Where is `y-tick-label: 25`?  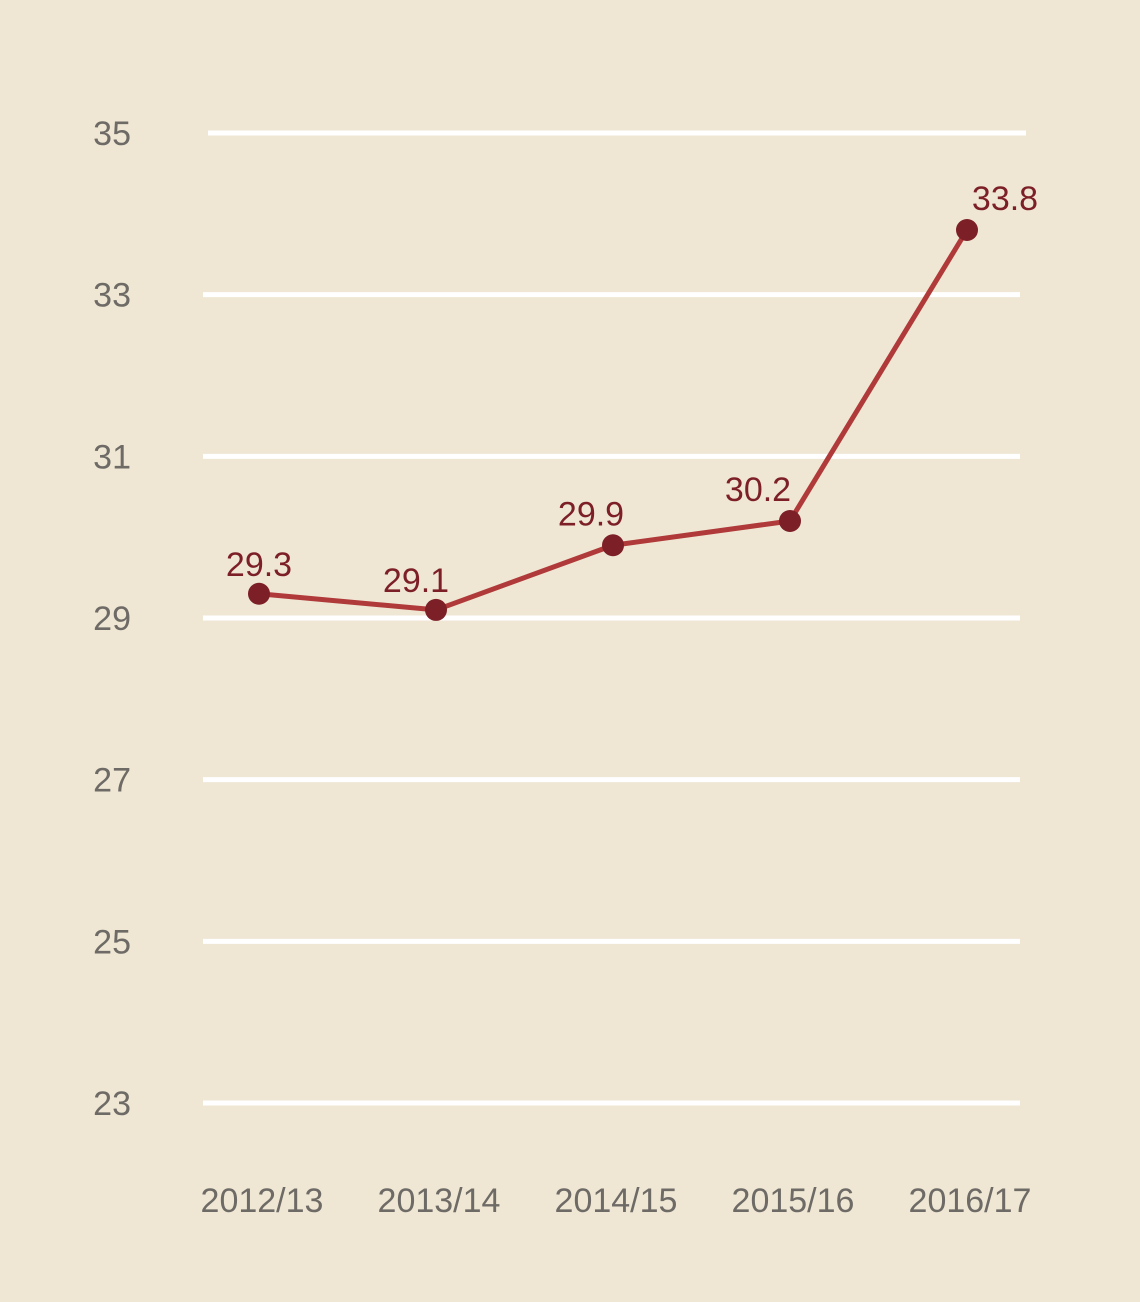 y-tick-label: 25 is located at coordinates (112, 942).